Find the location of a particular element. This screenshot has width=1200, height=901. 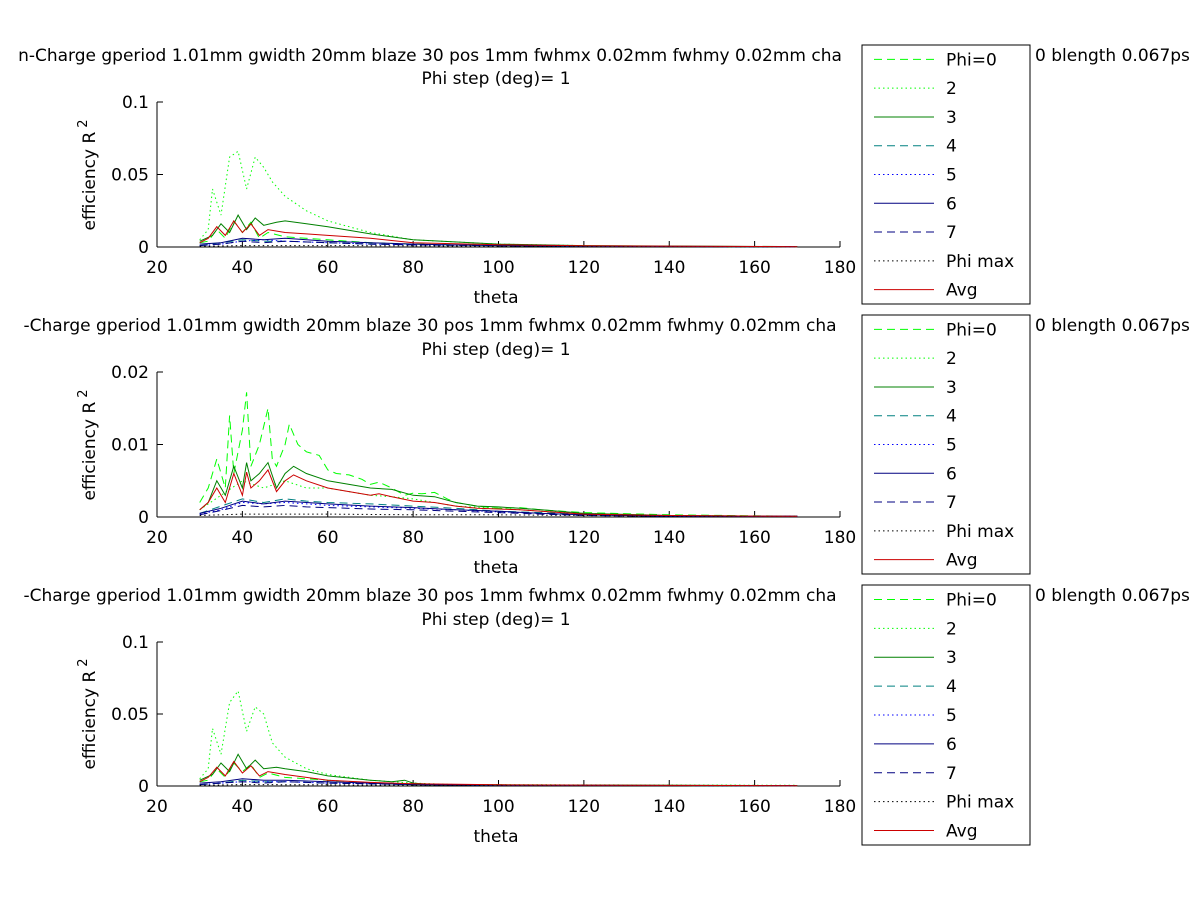

subplot-3-legend: Phi=0 2 3 4 5 6 7 Phi max Avg is located at coordinates (946, 715).